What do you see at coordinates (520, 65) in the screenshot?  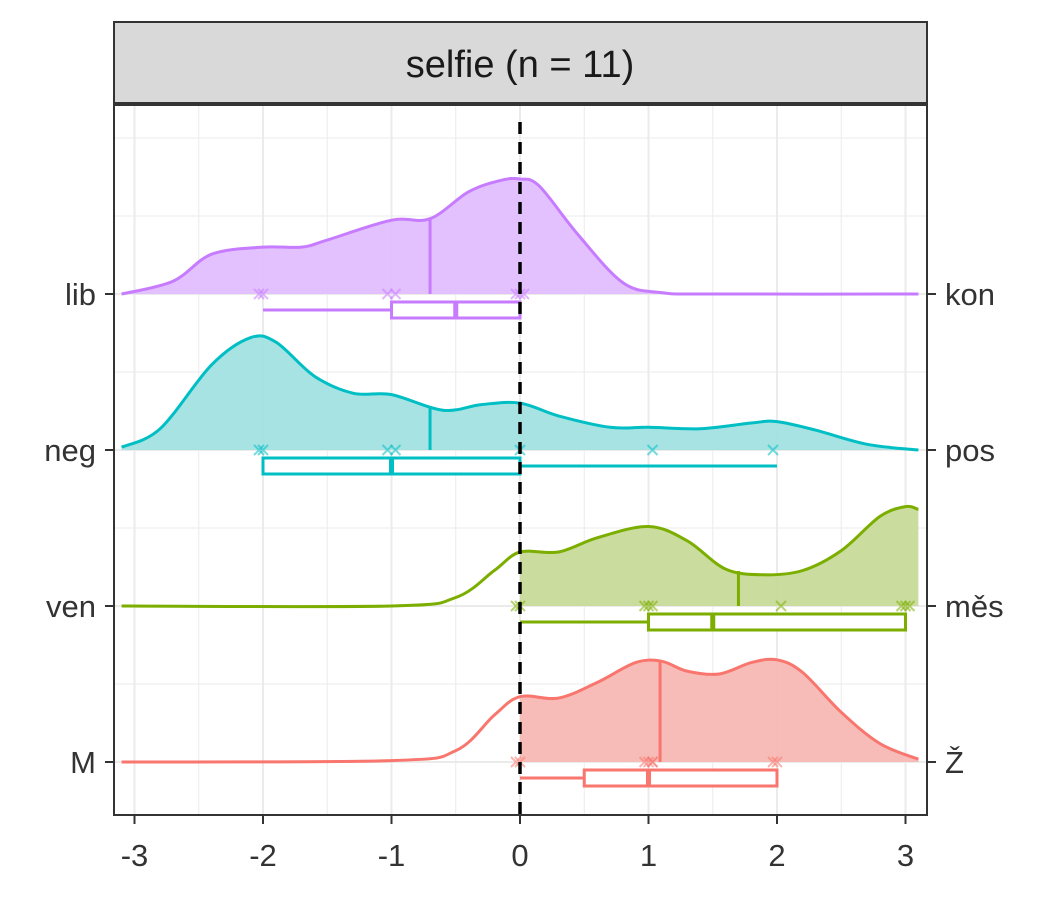 I see `facet-title: selfie (n = 11)` at bounding box center [520, 65].